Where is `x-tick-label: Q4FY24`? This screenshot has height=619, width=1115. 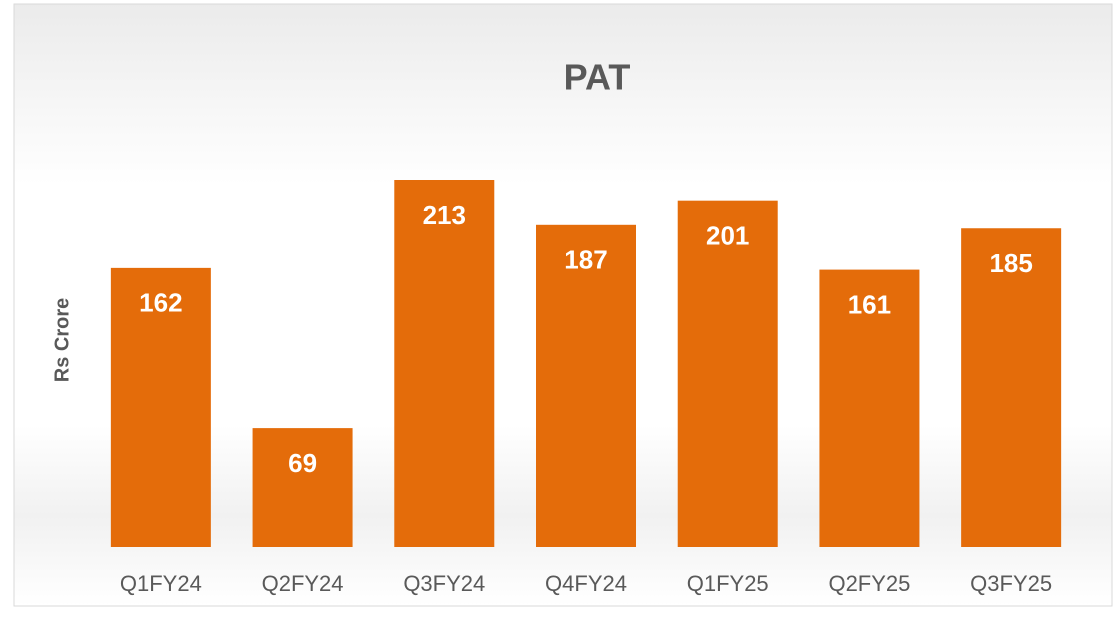 x-tick-label: Q4FY24 is located at coordinates (586, 583).